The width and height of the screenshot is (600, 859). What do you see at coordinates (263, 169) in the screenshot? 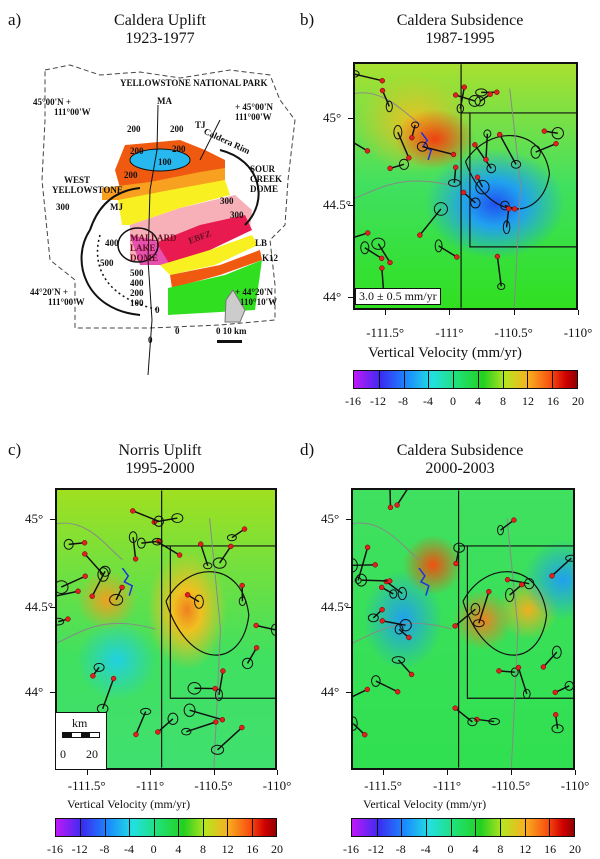
I see `label-line: SOUR` at bounding box center [263, 169].